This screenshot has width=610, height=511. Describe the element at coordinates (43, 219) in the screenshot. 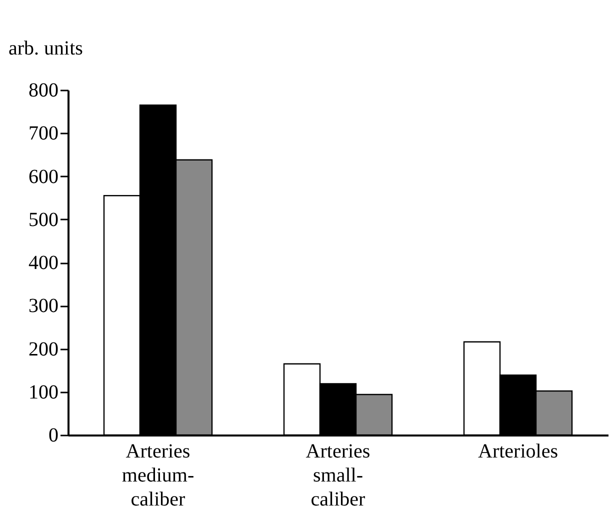

I see `y-tick-label: 500` at that location.